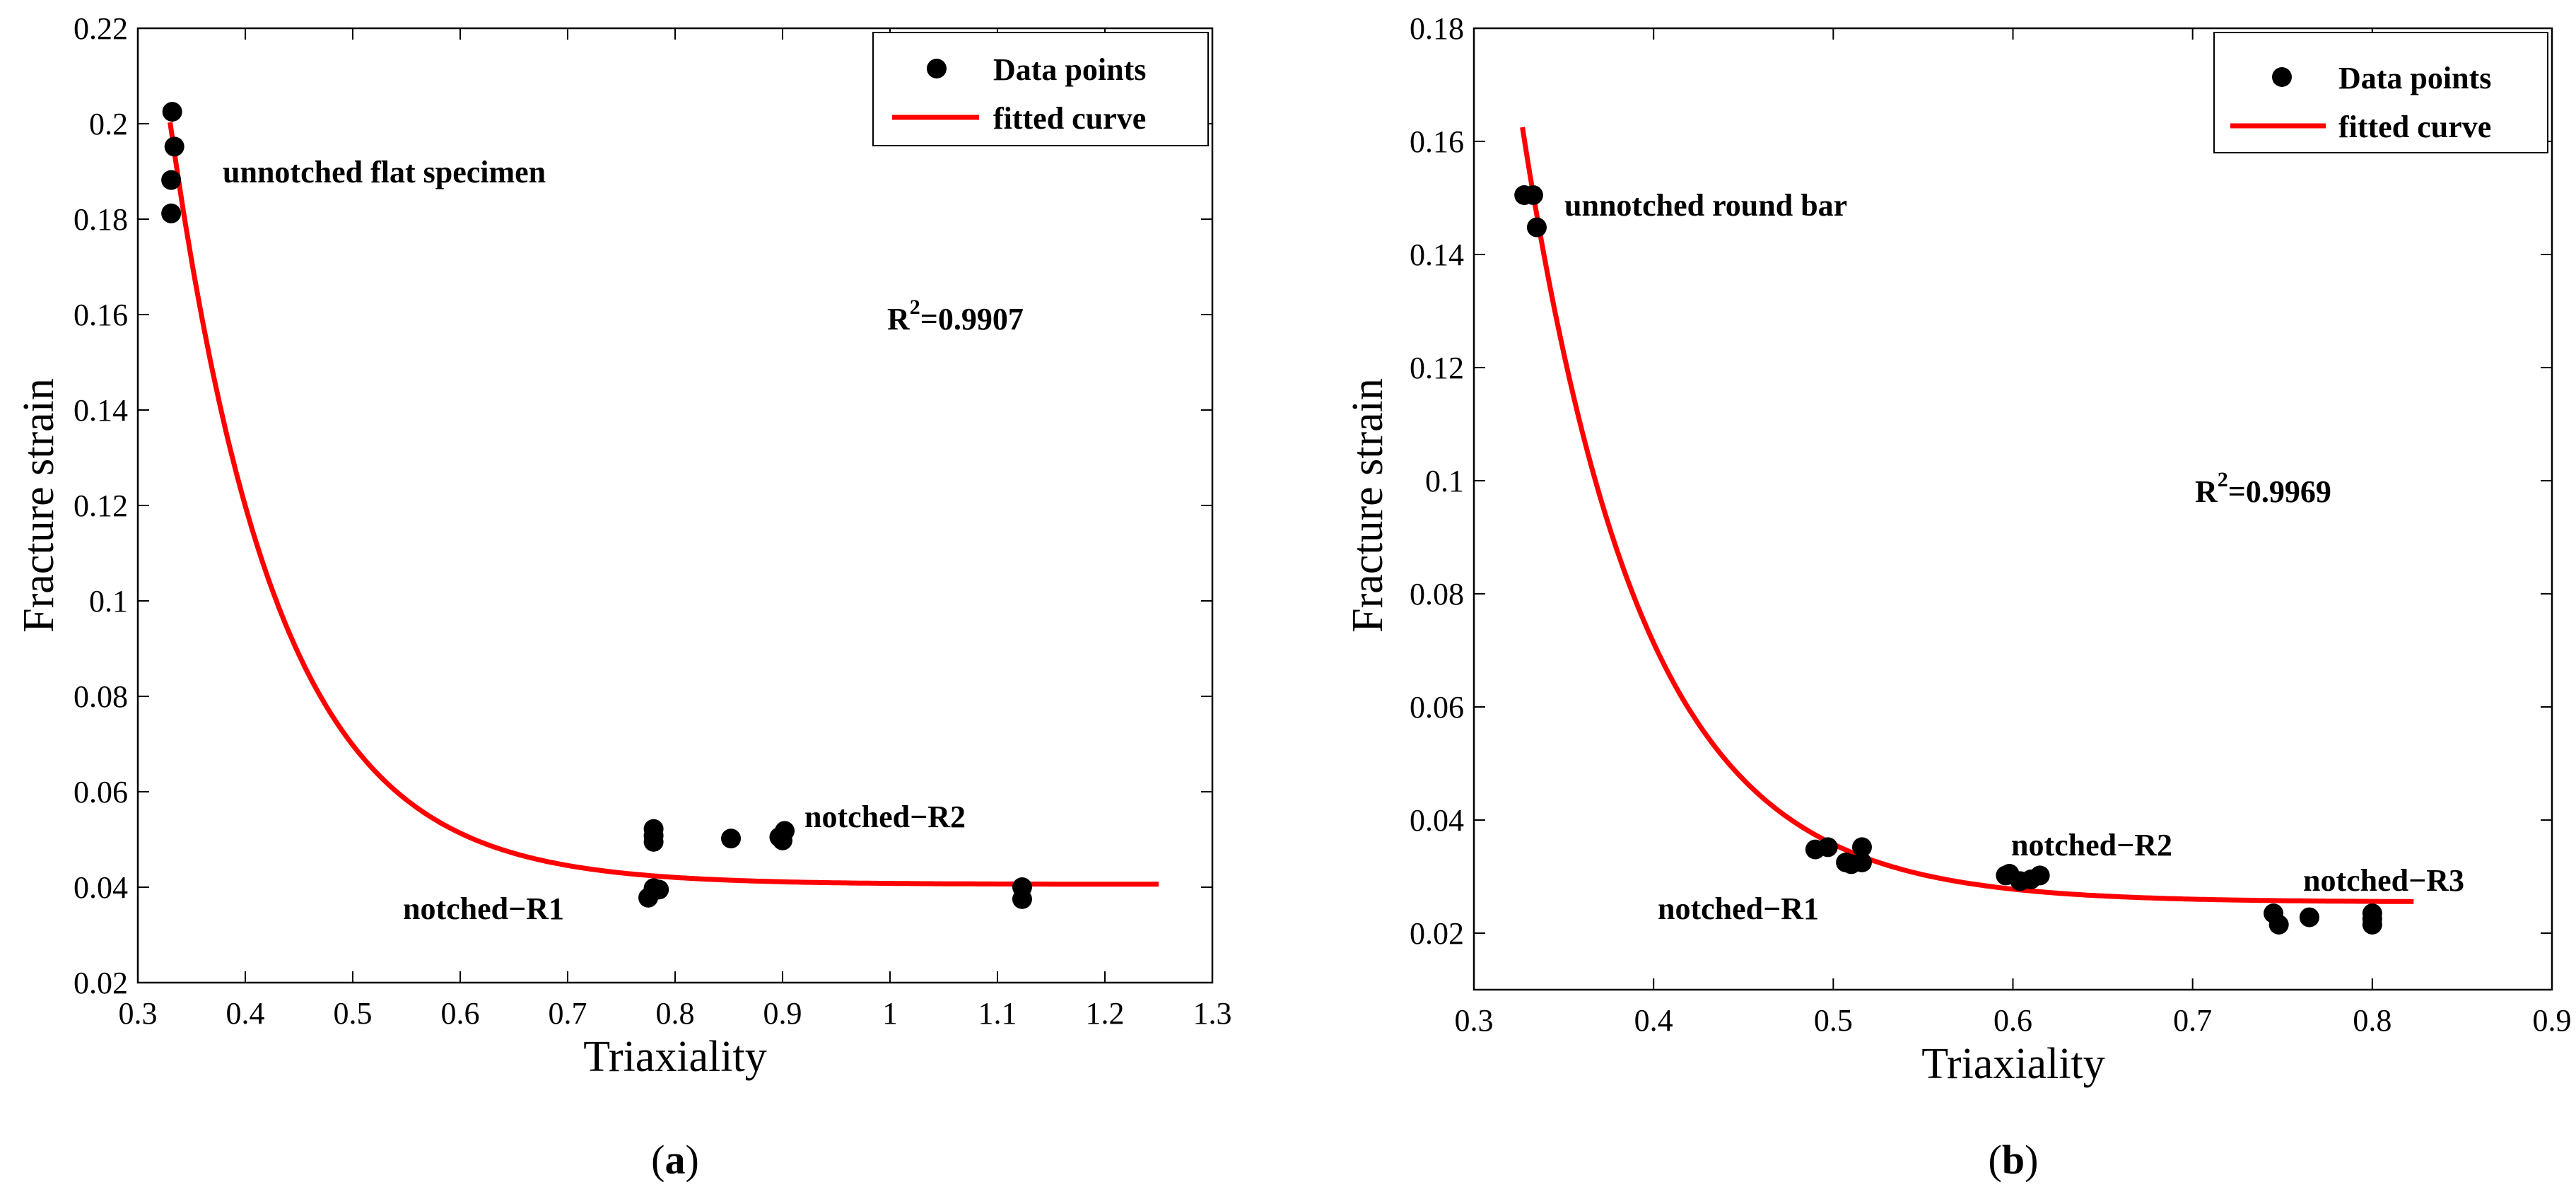 Image resolution: width=2576 pixels, height=1194 pixels. I want to click on ylabel-b: Fracture strain, so click(1368, 505).